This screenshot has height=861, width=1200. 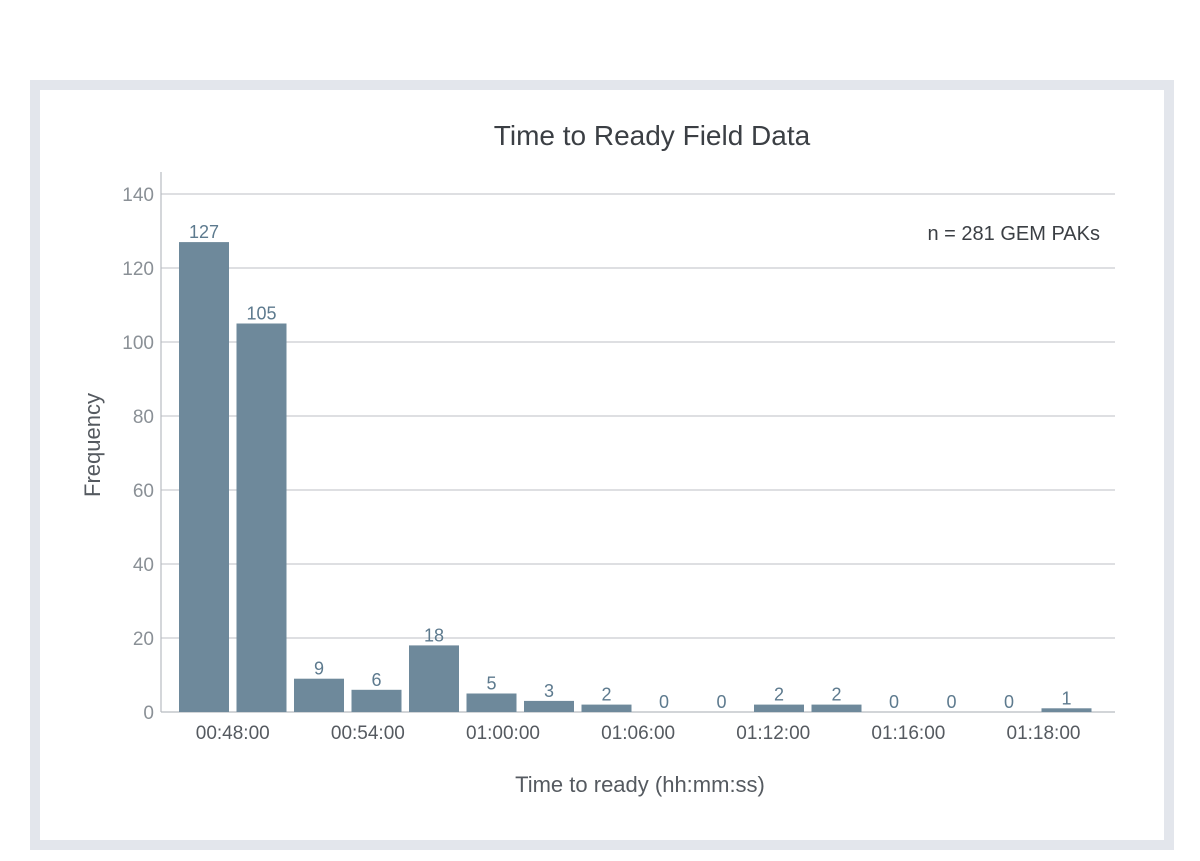 What do you see at coordinates (1014, 234) in the screenshot?
I see `sample-size-annotation: n = 281 GEM PAKs` at bounding box center [1014, 234].